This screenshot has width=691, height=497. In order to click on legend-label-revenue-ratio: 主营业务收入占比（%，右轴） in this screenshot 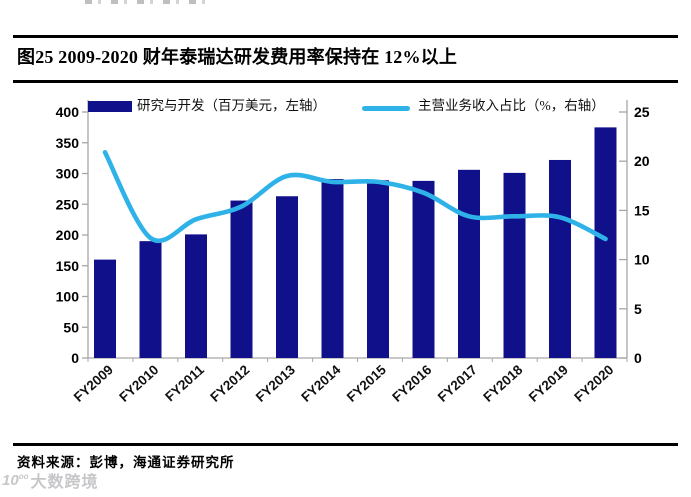, I will do `click(511, 105)`.